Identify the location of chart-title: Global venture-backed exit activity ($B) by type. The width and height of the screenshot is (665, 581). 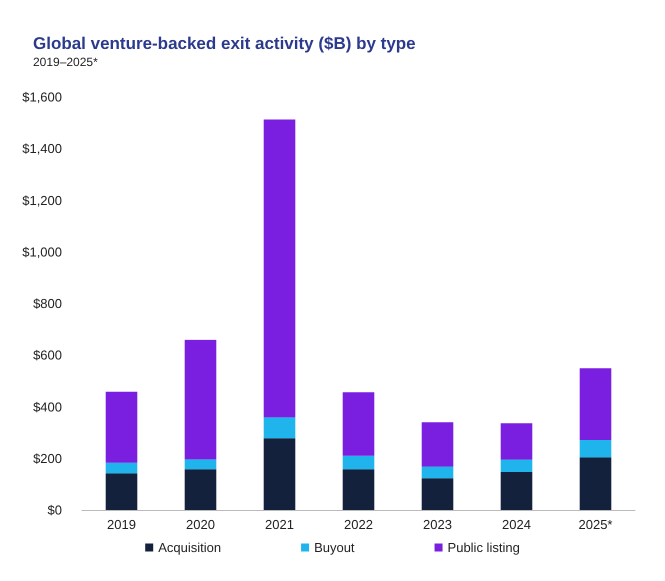
(224, 43).